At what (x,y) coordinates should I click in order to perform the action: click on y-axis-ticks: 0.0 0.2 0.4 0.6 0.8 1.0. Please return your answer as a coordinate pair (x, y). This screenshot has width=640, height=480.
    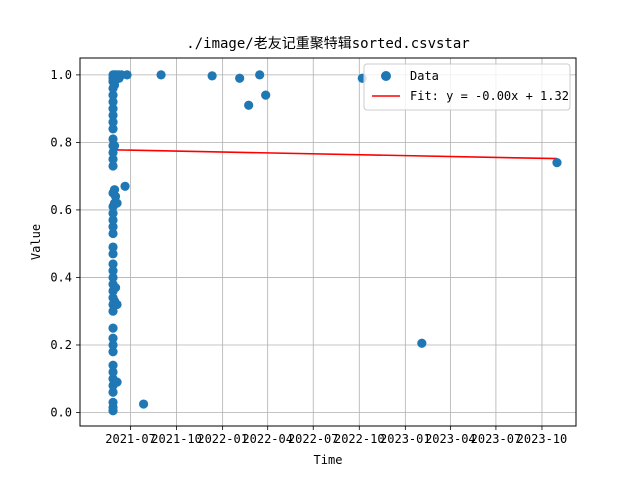
    Looking at the image, I should click on (65, 243).